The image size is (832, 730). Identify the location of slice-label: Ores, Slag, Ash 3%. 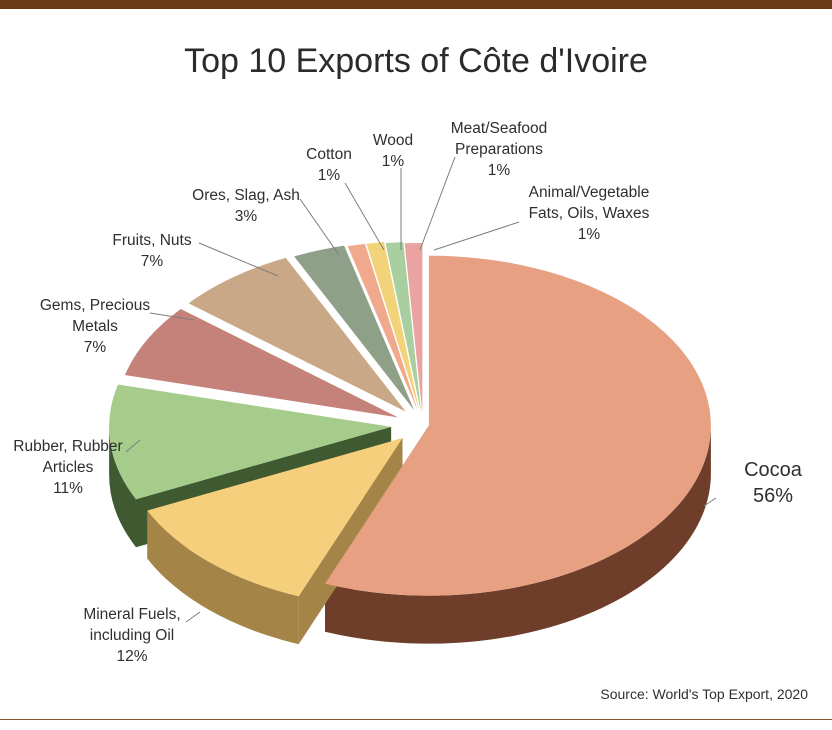
(246, 206).